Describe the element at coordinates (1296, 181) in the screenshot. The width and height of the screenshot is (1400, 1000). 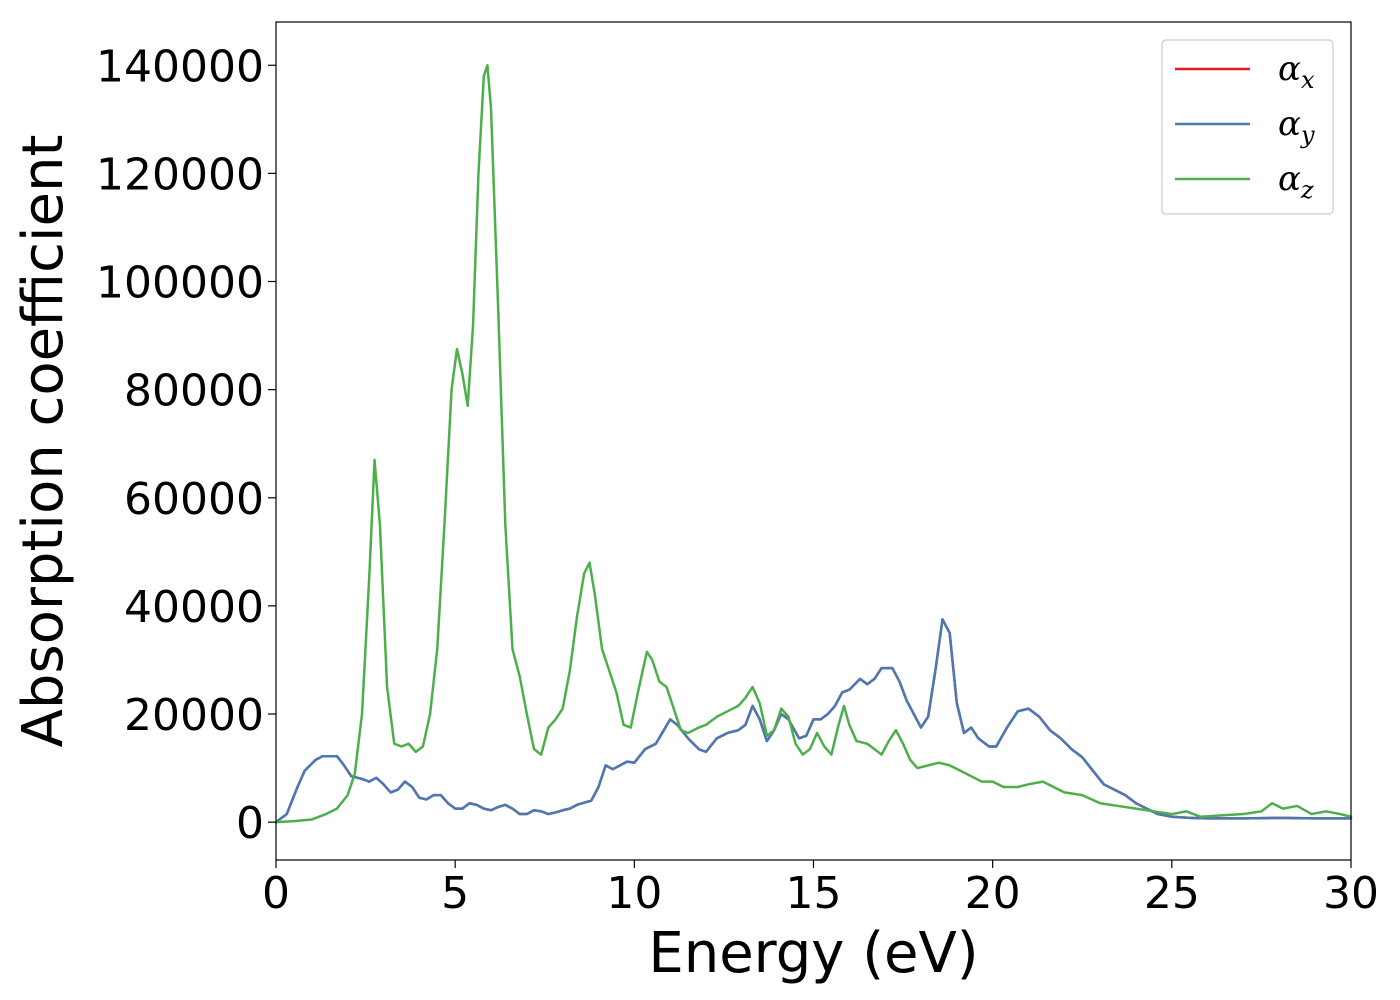
I see `legend-label-z: αz` at that location.